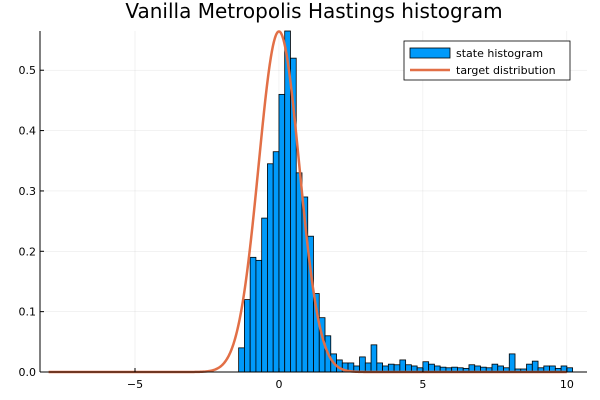 This screenshot has height=400, width=600. What do you see at coordinates (567, 384) in the screenshot?
I see `x-tick-label-3: 10` at bounding box center [567, 384].